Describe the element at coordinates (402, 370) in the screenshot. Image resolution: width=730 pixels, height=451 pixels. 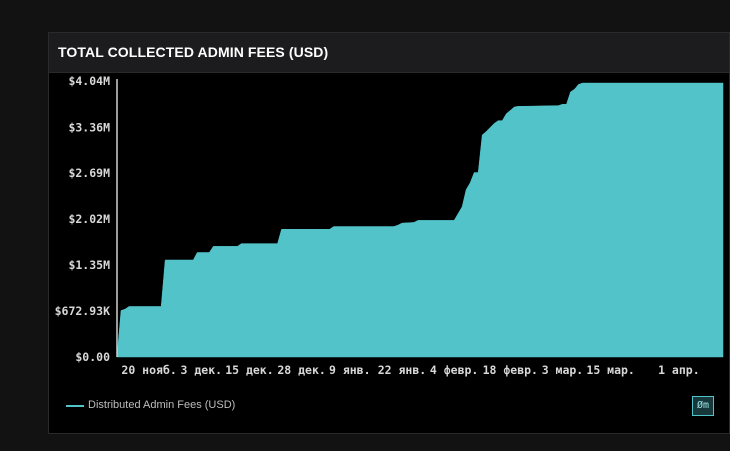
I see `x-tick-label: 22 янв.` at that location.